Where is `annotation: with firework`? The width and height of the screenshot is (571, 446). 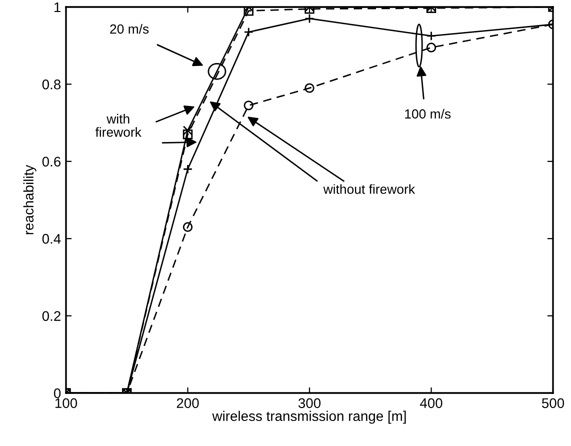
annotation: with firework is located at coordinates (118, 125).